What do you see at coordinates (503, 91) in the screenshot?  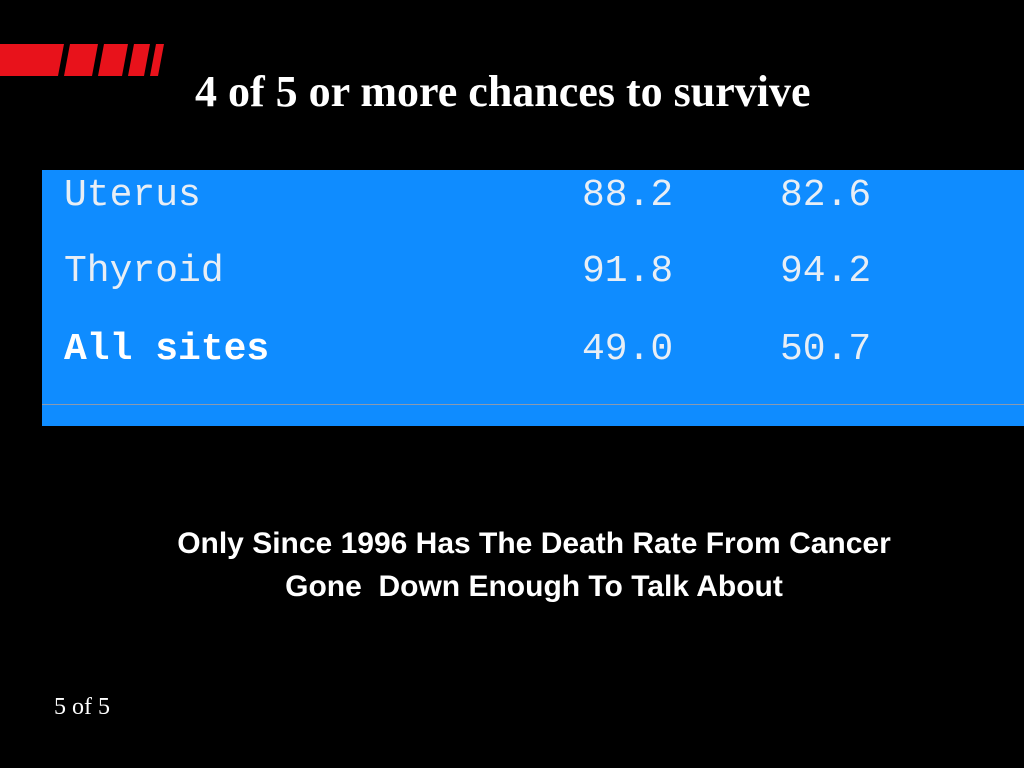 I see `slide-title: 4 of 5 or more chances to survive` at bounding box center [503, 91].